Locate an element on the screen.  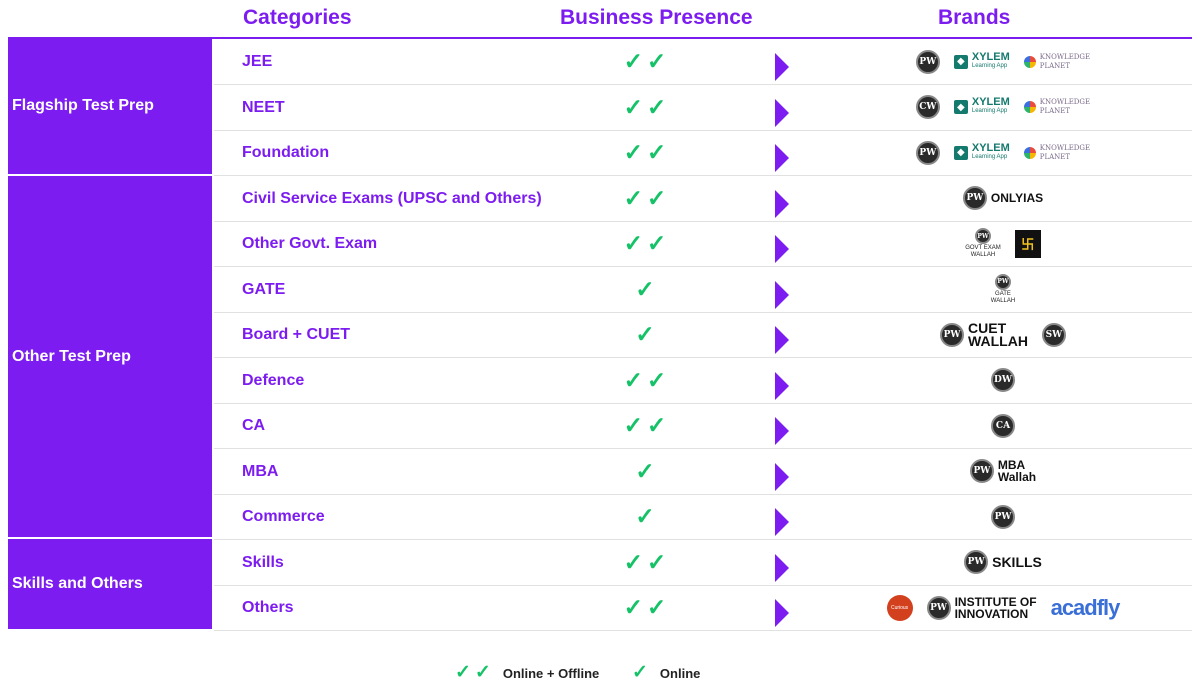
brand-logo: PW INSTITUTE OF INNOVATION is located at coordinates (981, 607).